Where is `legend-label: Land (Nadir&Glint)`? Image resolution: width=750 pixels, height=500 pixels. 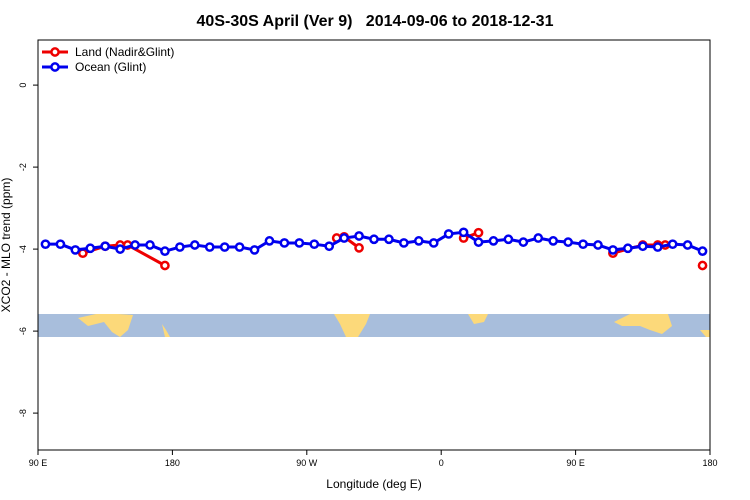 legend-label: Land (Nadir&Glint) is located at coordinates (124, 52).